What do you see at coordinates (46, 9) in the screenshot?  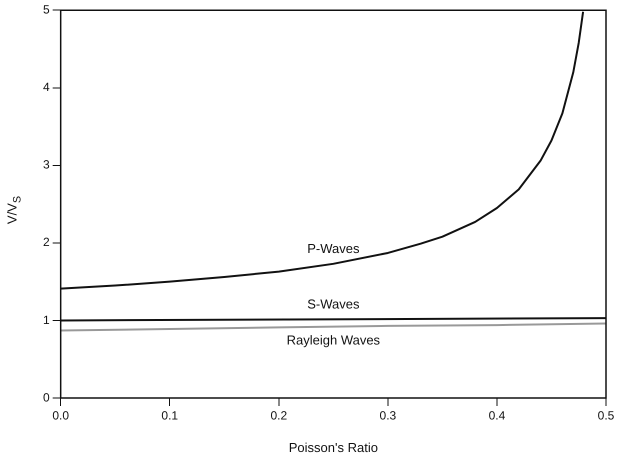 I see `y-tick-label: 5` at bounding box center [46, 9].